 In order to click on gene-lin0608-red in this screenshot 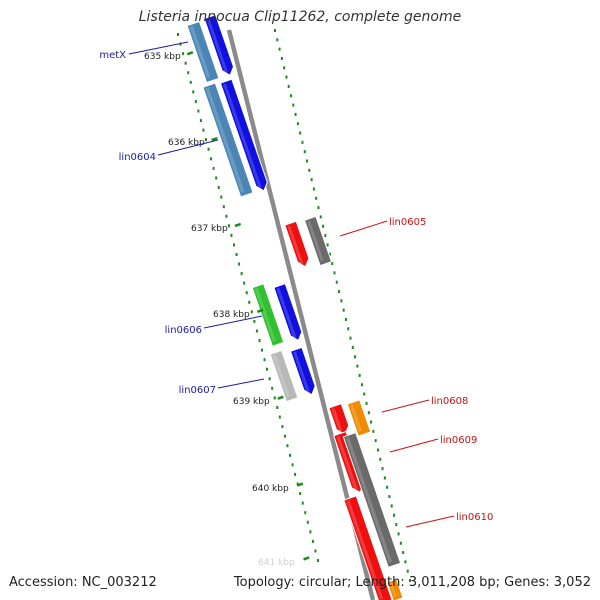, I will do `click(339, 420)`.